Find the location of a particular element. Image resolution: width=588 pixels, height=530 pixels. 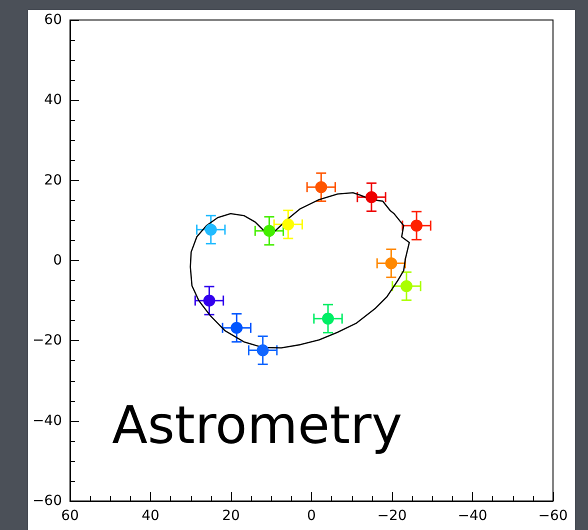

y-tick-label: −60 is located at coordinates (47, 501).